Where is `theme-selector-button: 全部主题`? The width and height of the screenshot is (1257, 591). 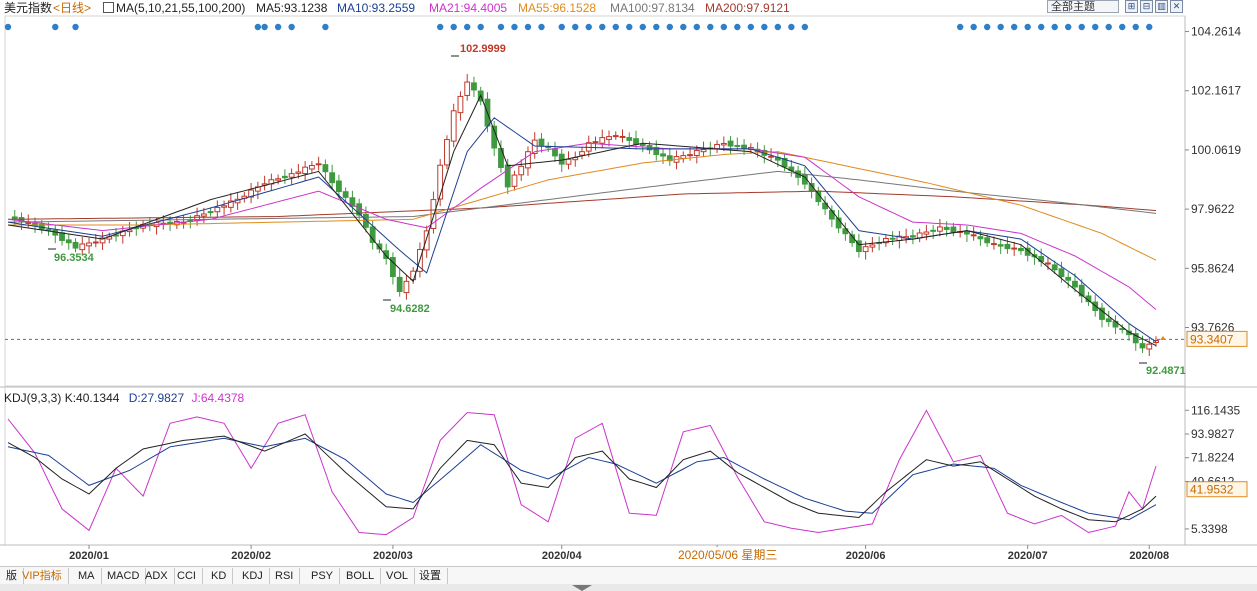 theme-selector-button: 全部主题 is located at coordinates (1083, 6).